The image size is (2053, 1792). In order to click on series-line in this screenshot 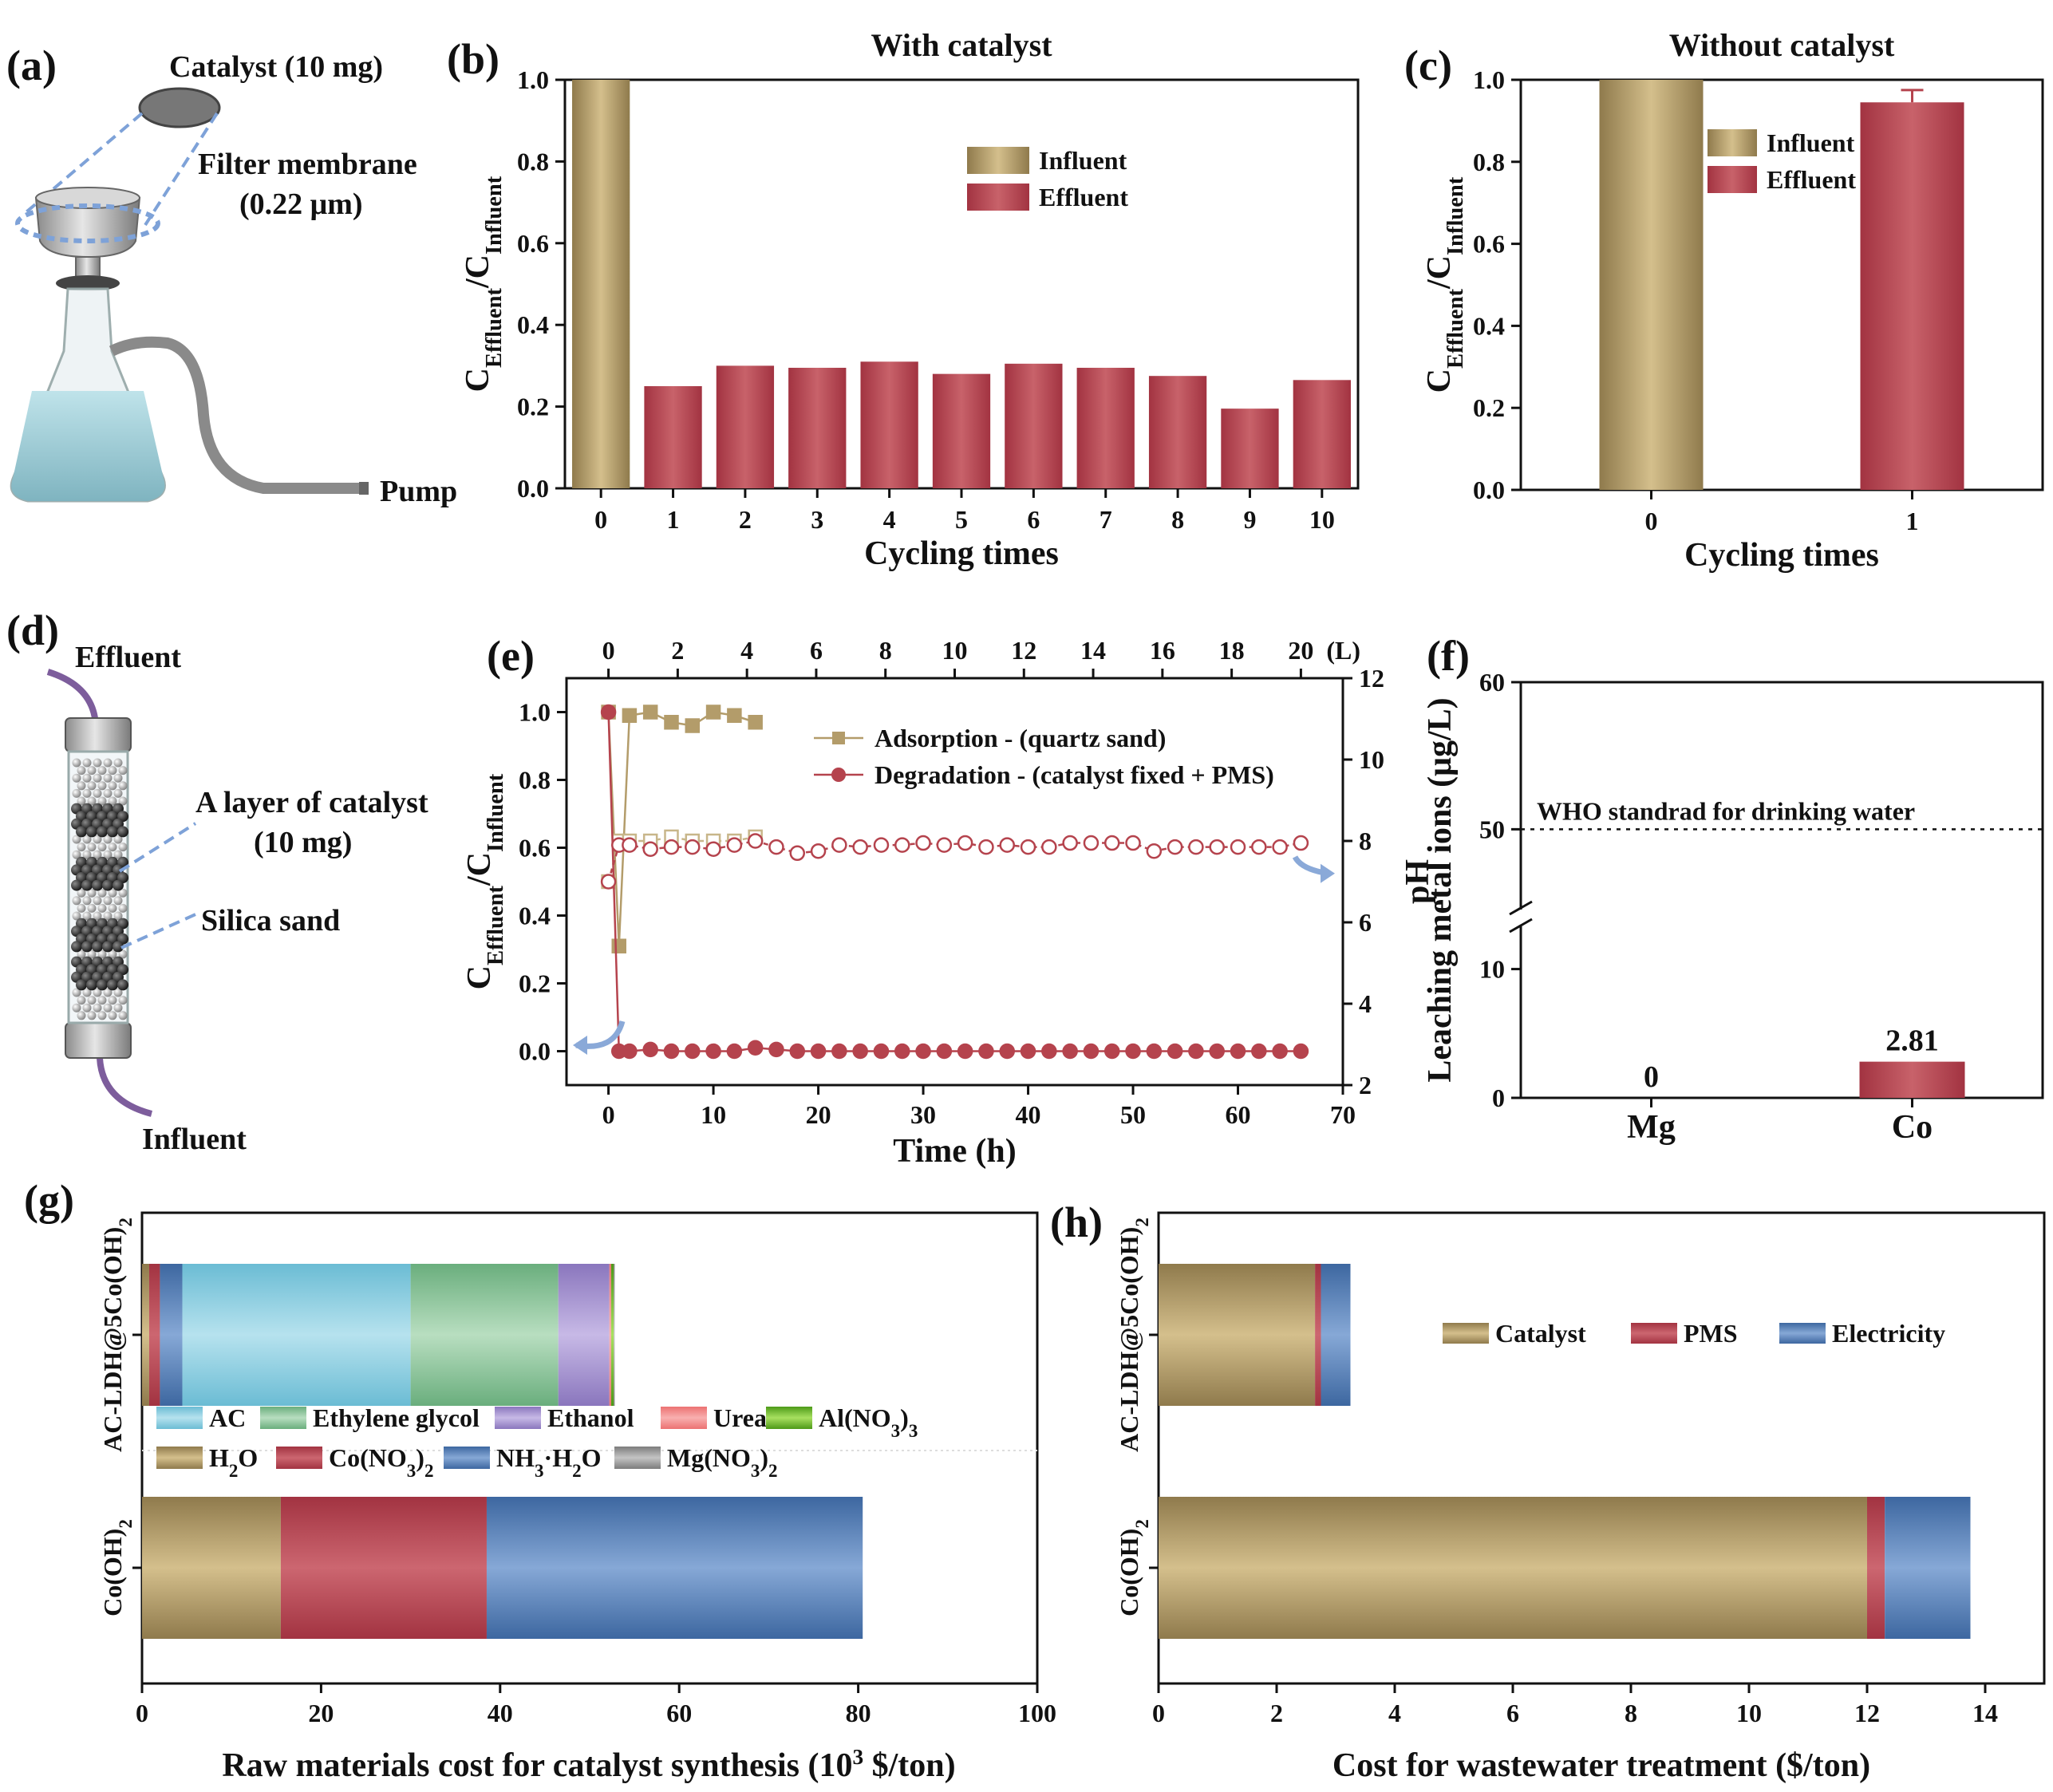, I will do `click(681, 828)`.